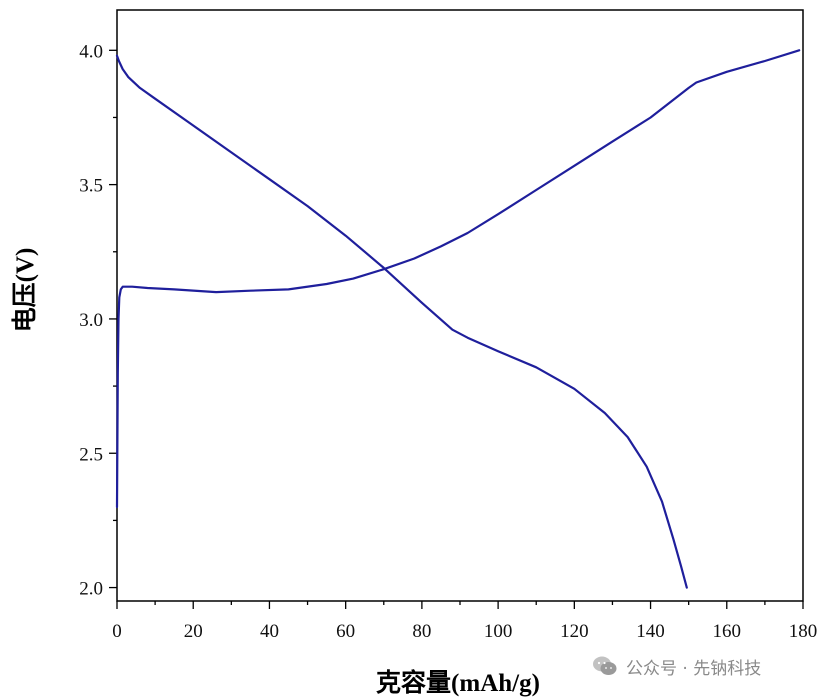 Image resolution: width=833 pixels, height=699 pixels. Describe the element at coordinates (694, 668) in the screenshot. I see `watermark-text: 公众号 · 先钠科技` at that location.